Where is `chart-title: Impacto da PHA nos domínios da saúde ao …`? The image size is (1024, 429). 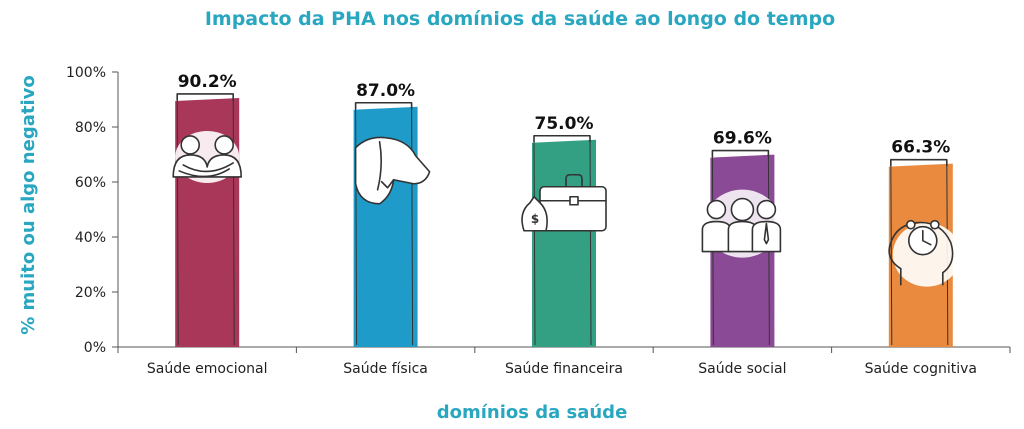
chart-title: Impacto da PHA nos domínios da saúde ao … is located at coordinates (520, 19).